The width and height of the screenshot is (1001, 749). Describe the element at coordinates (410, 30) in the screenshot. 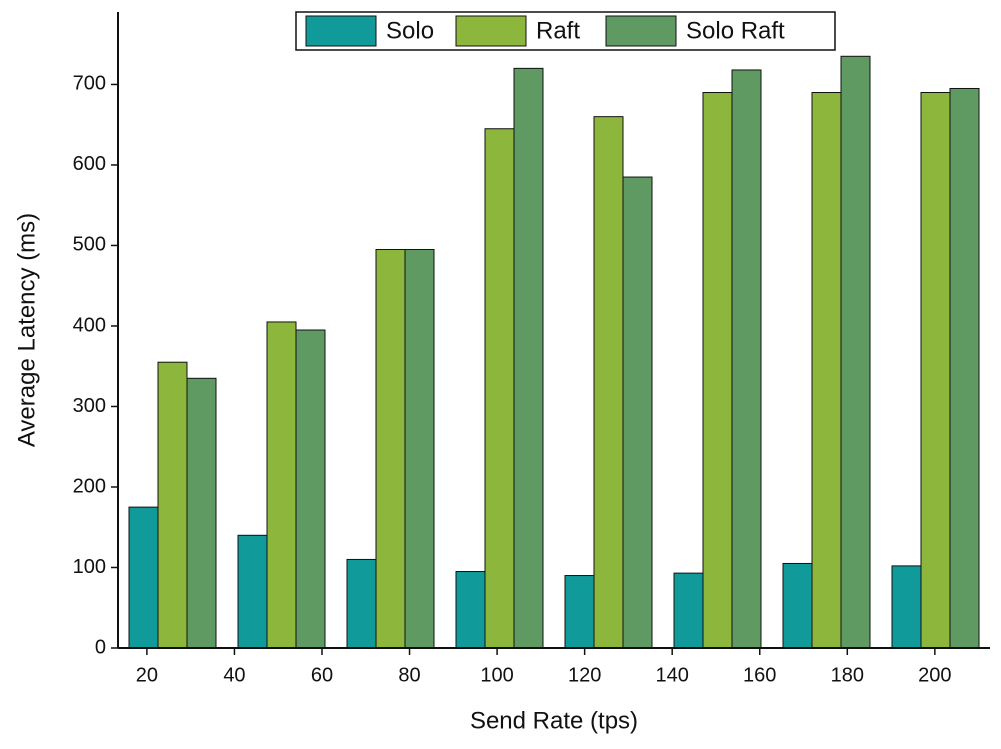

I see `legend-label: Solo` at that location.